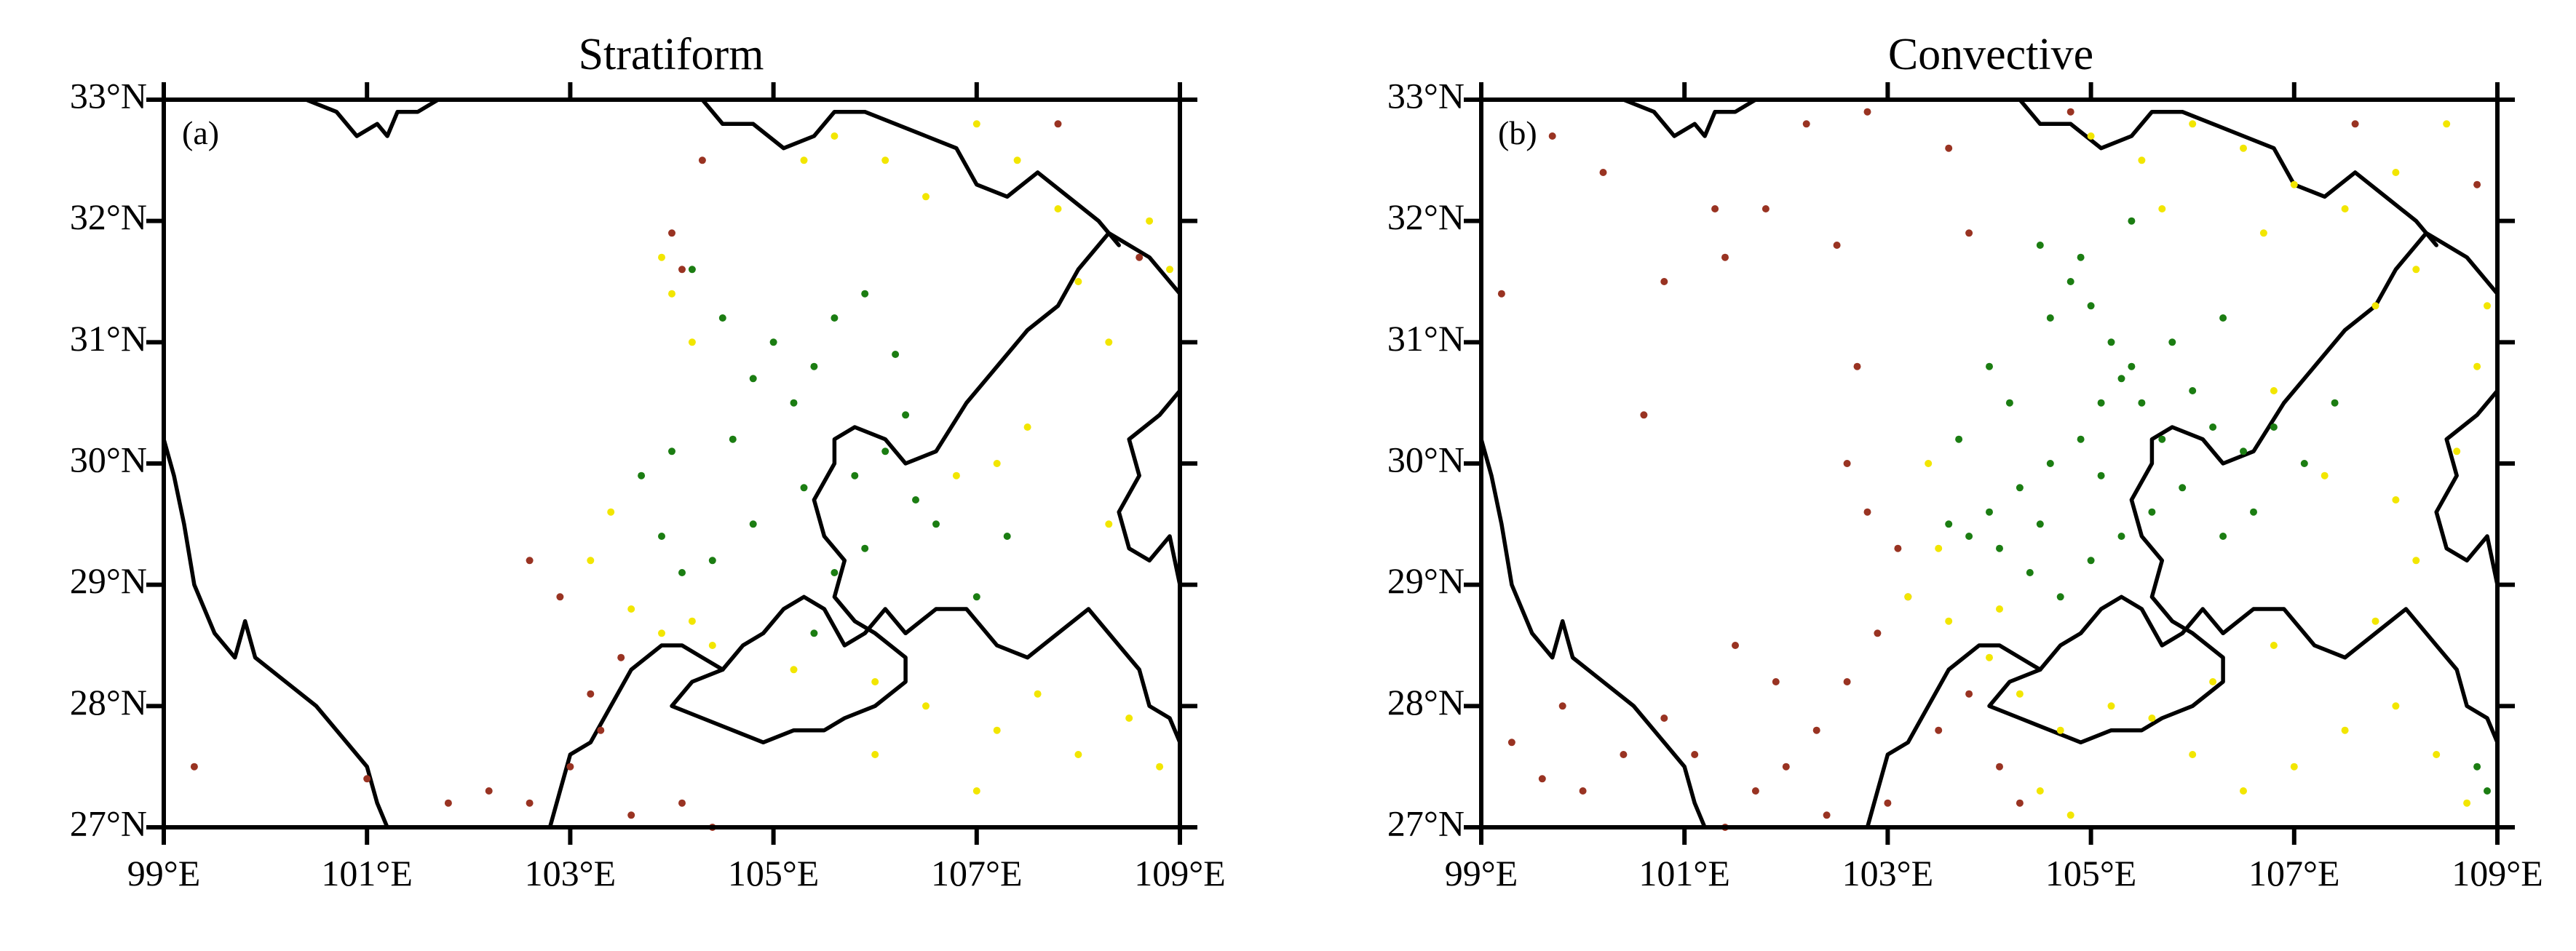  Describe the element at coordinates (2091, 873) in the screenshot. I see `lon-label: 105°E` at that location.